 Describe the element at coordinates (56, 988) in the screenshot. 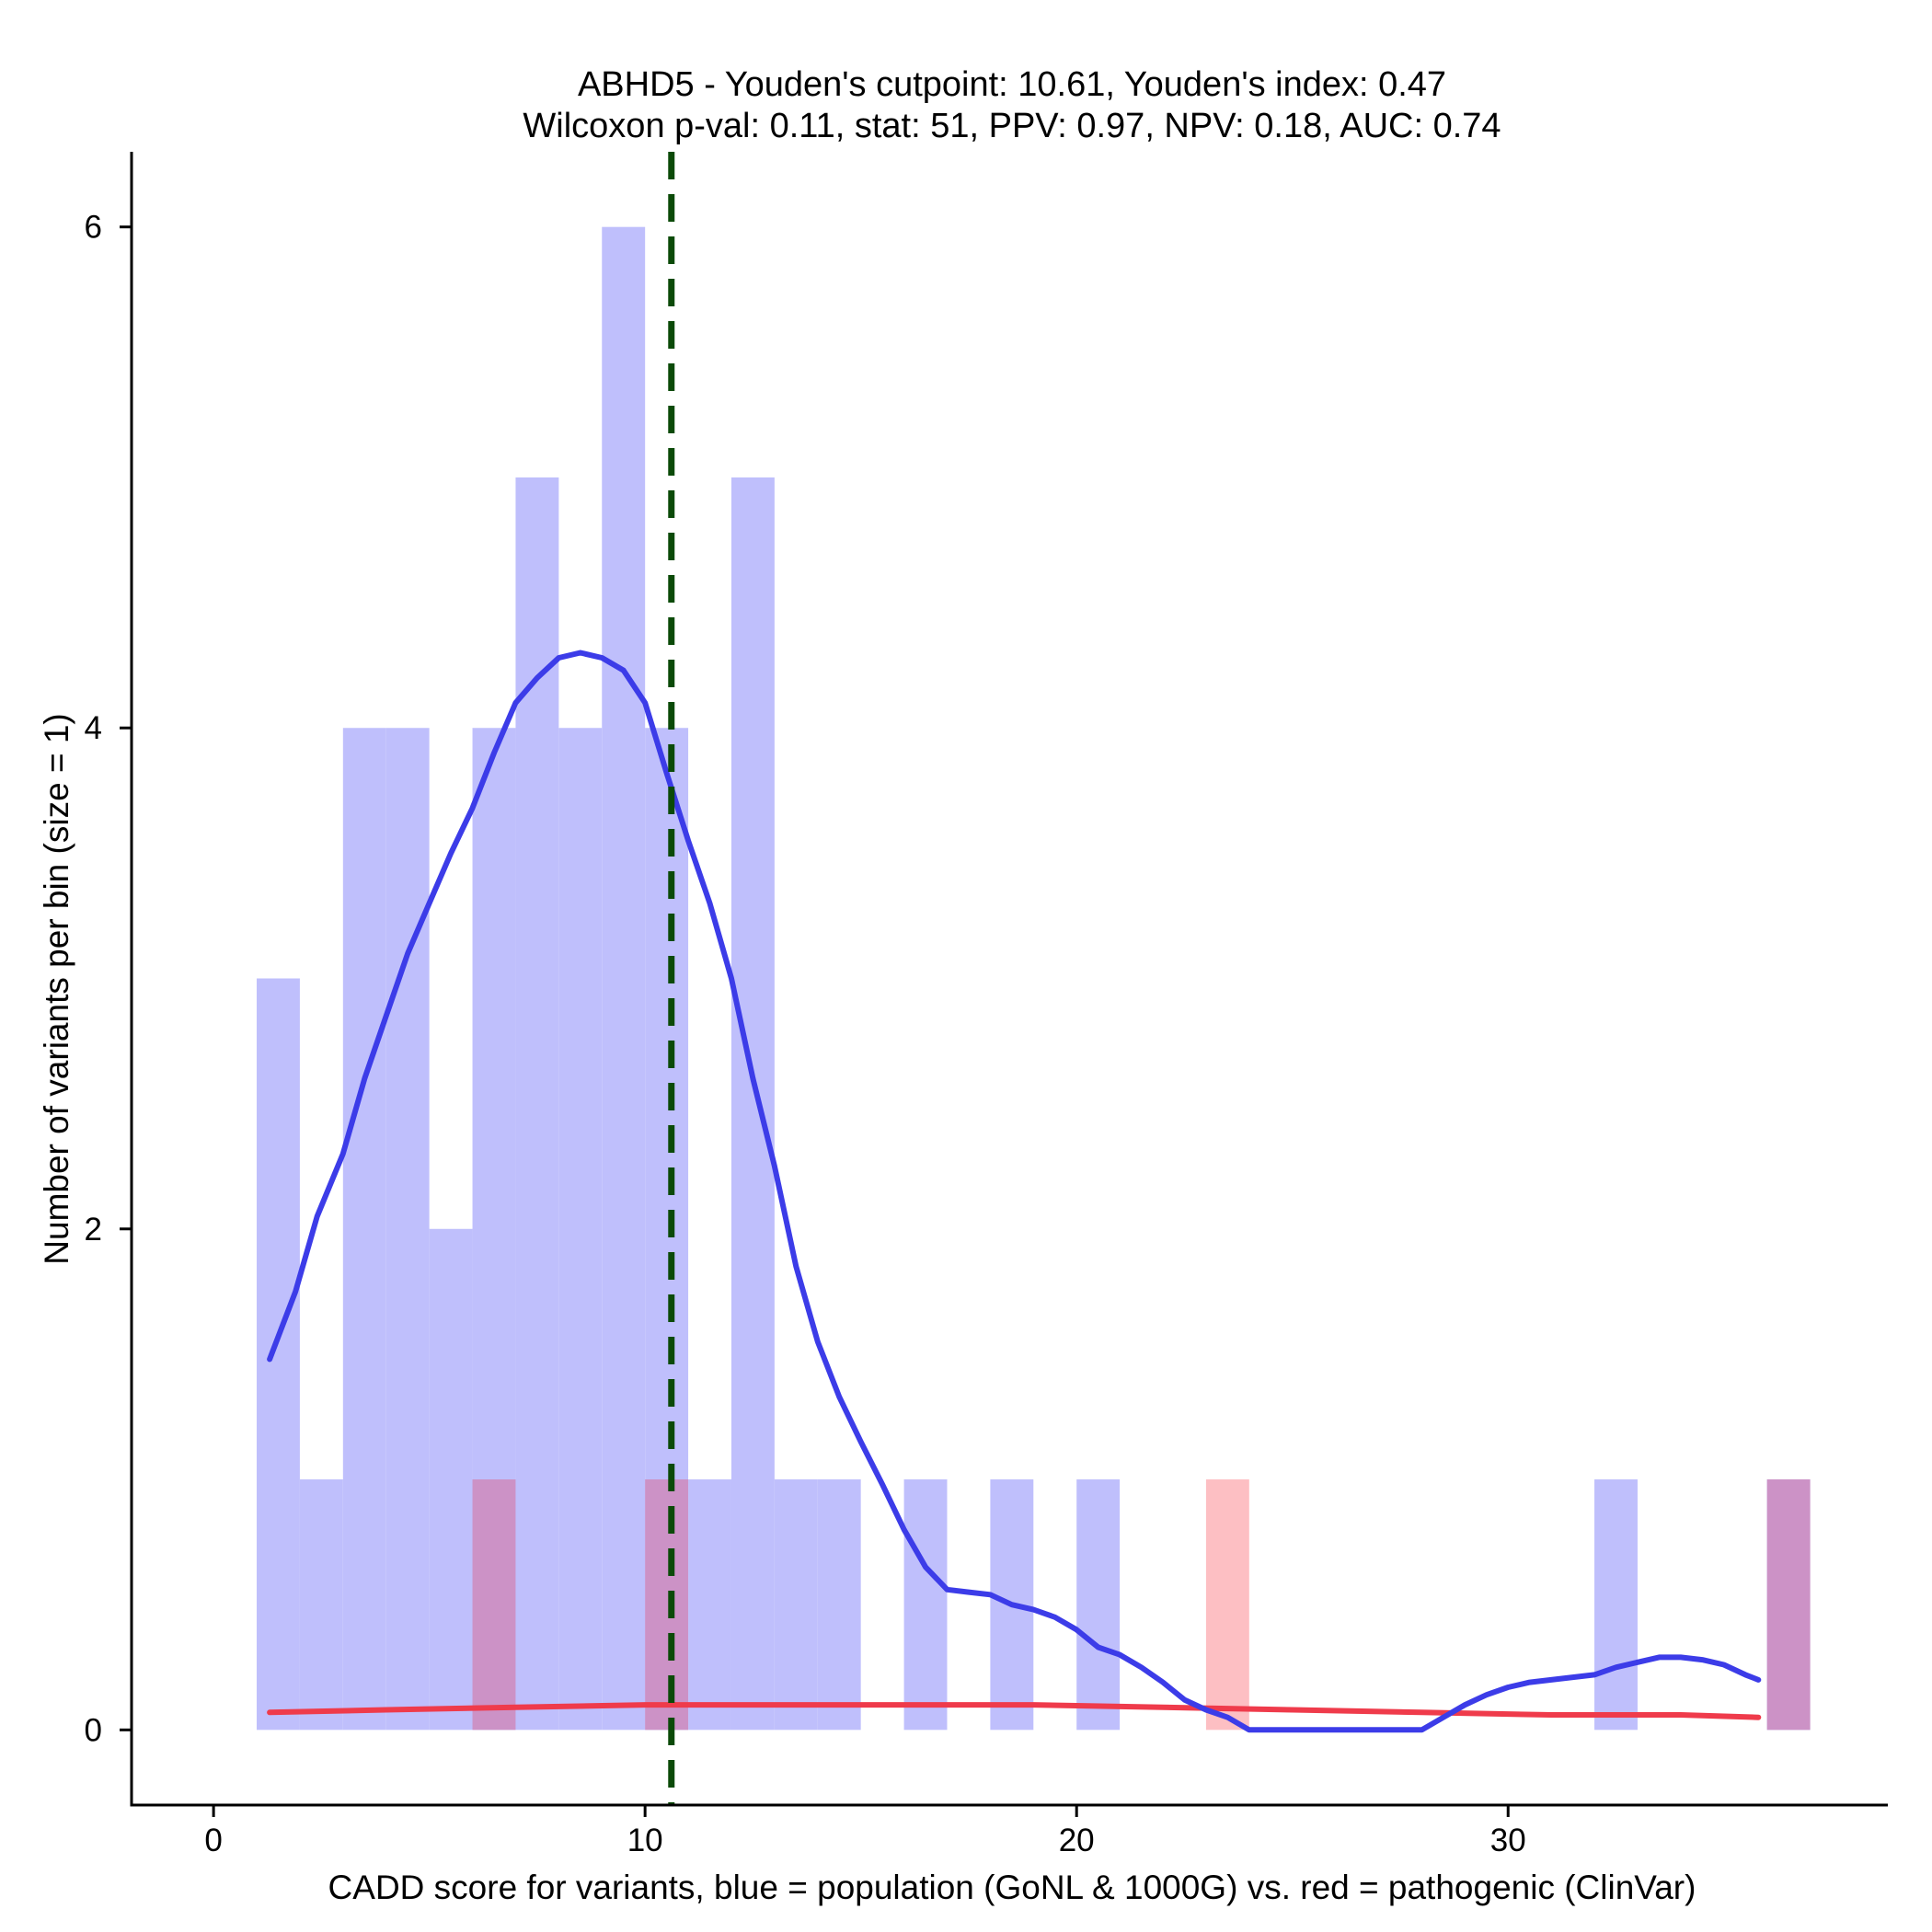

I see `y-axis-label: Number of variants per bin (size = 1)` at that location.